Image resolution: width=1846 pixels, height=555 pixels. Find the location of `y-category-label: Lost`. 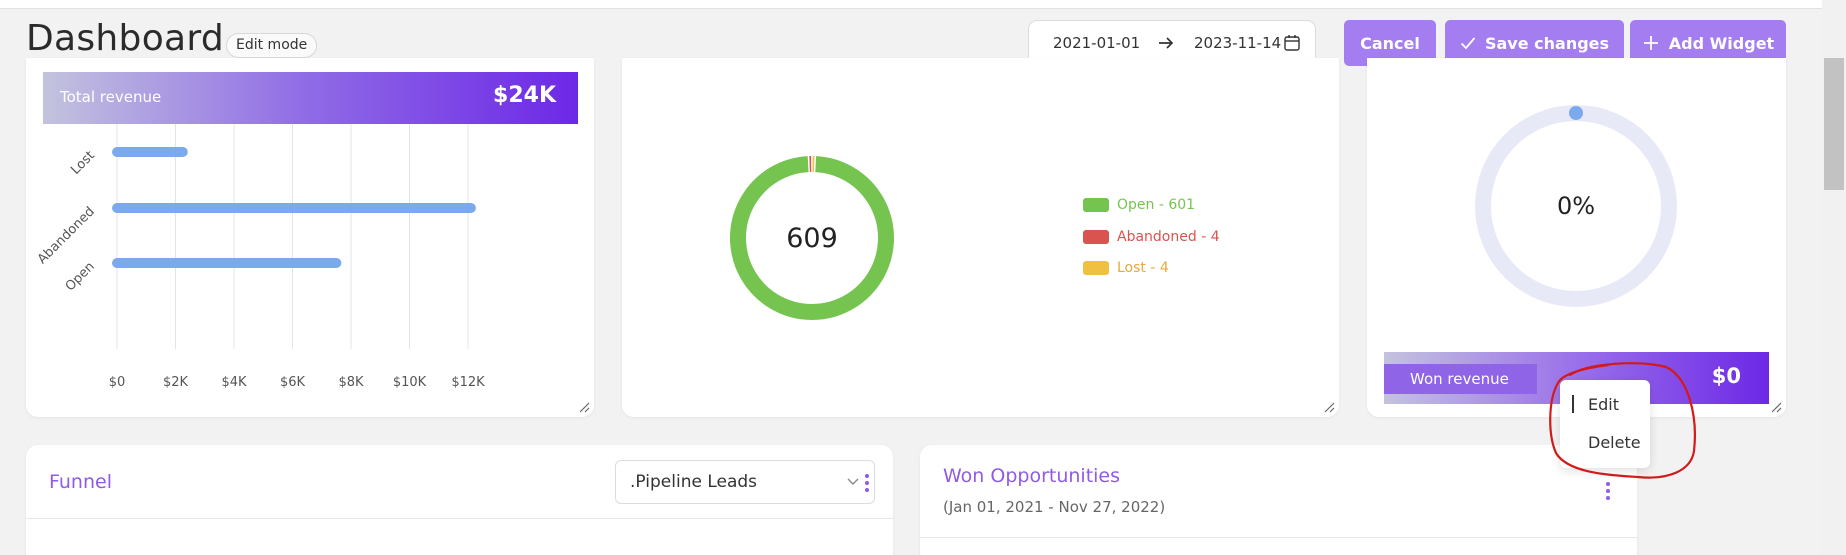

y-category-label: Lost is located at coordinates (83, 163).